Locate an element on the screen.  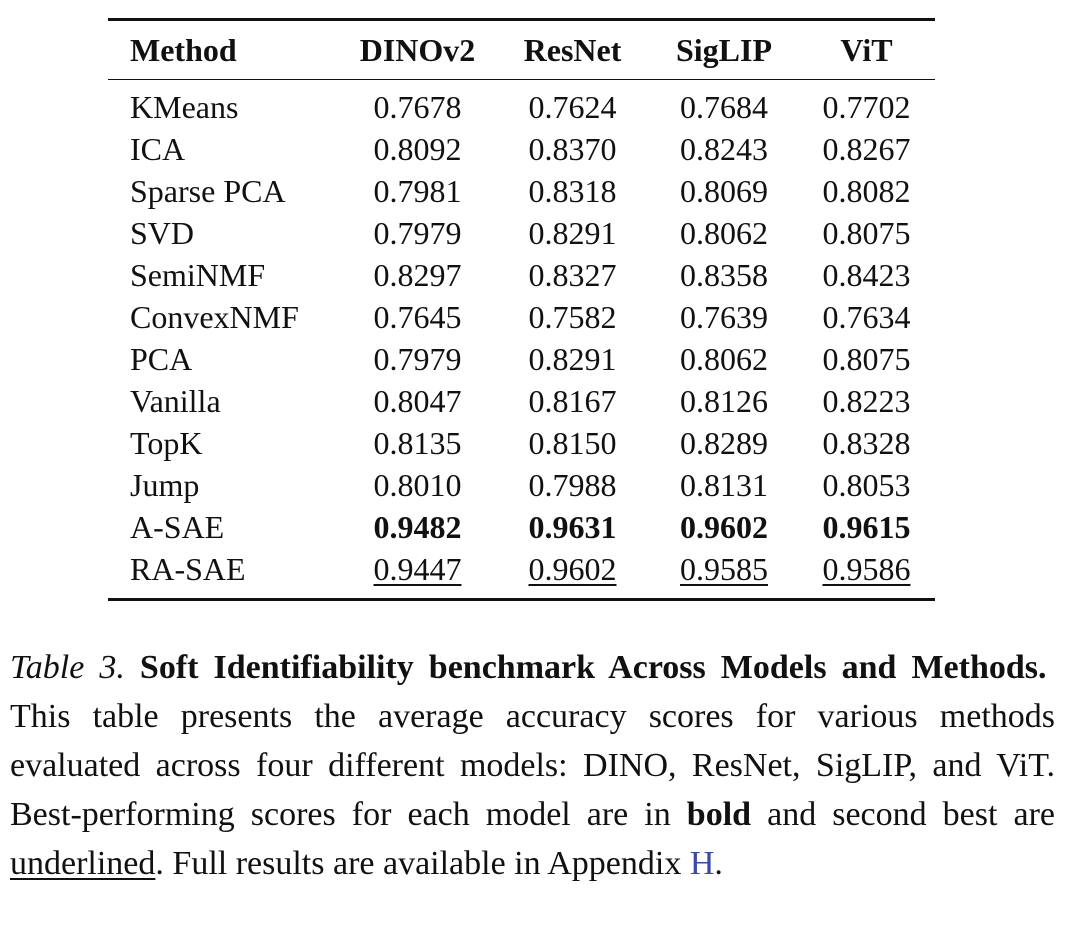
score-text: 0.7634 is located at coordinates (866, 317).